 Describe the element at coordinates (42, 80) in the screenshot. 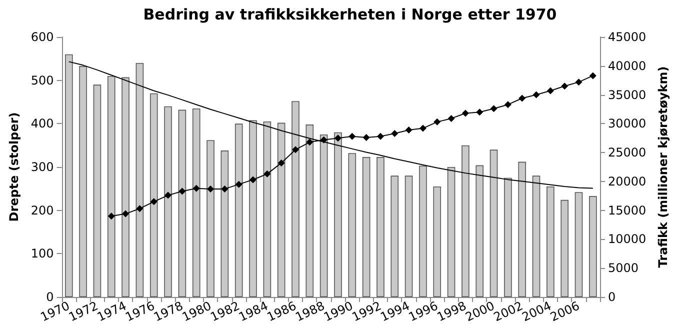

I see `y-tick-label: 500` at that location.